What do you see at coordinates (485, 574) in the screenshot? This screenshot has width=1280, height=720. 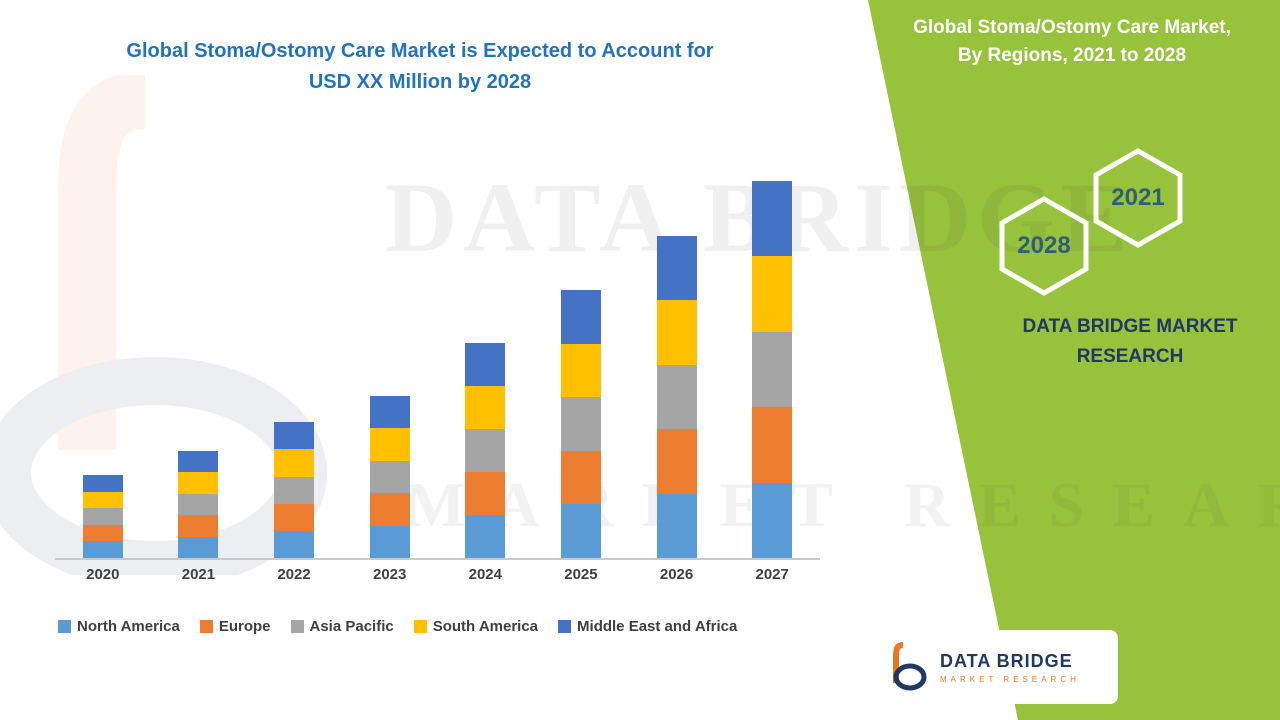 I see `x-axis-label: 2024` at bounding box center [485, 574].